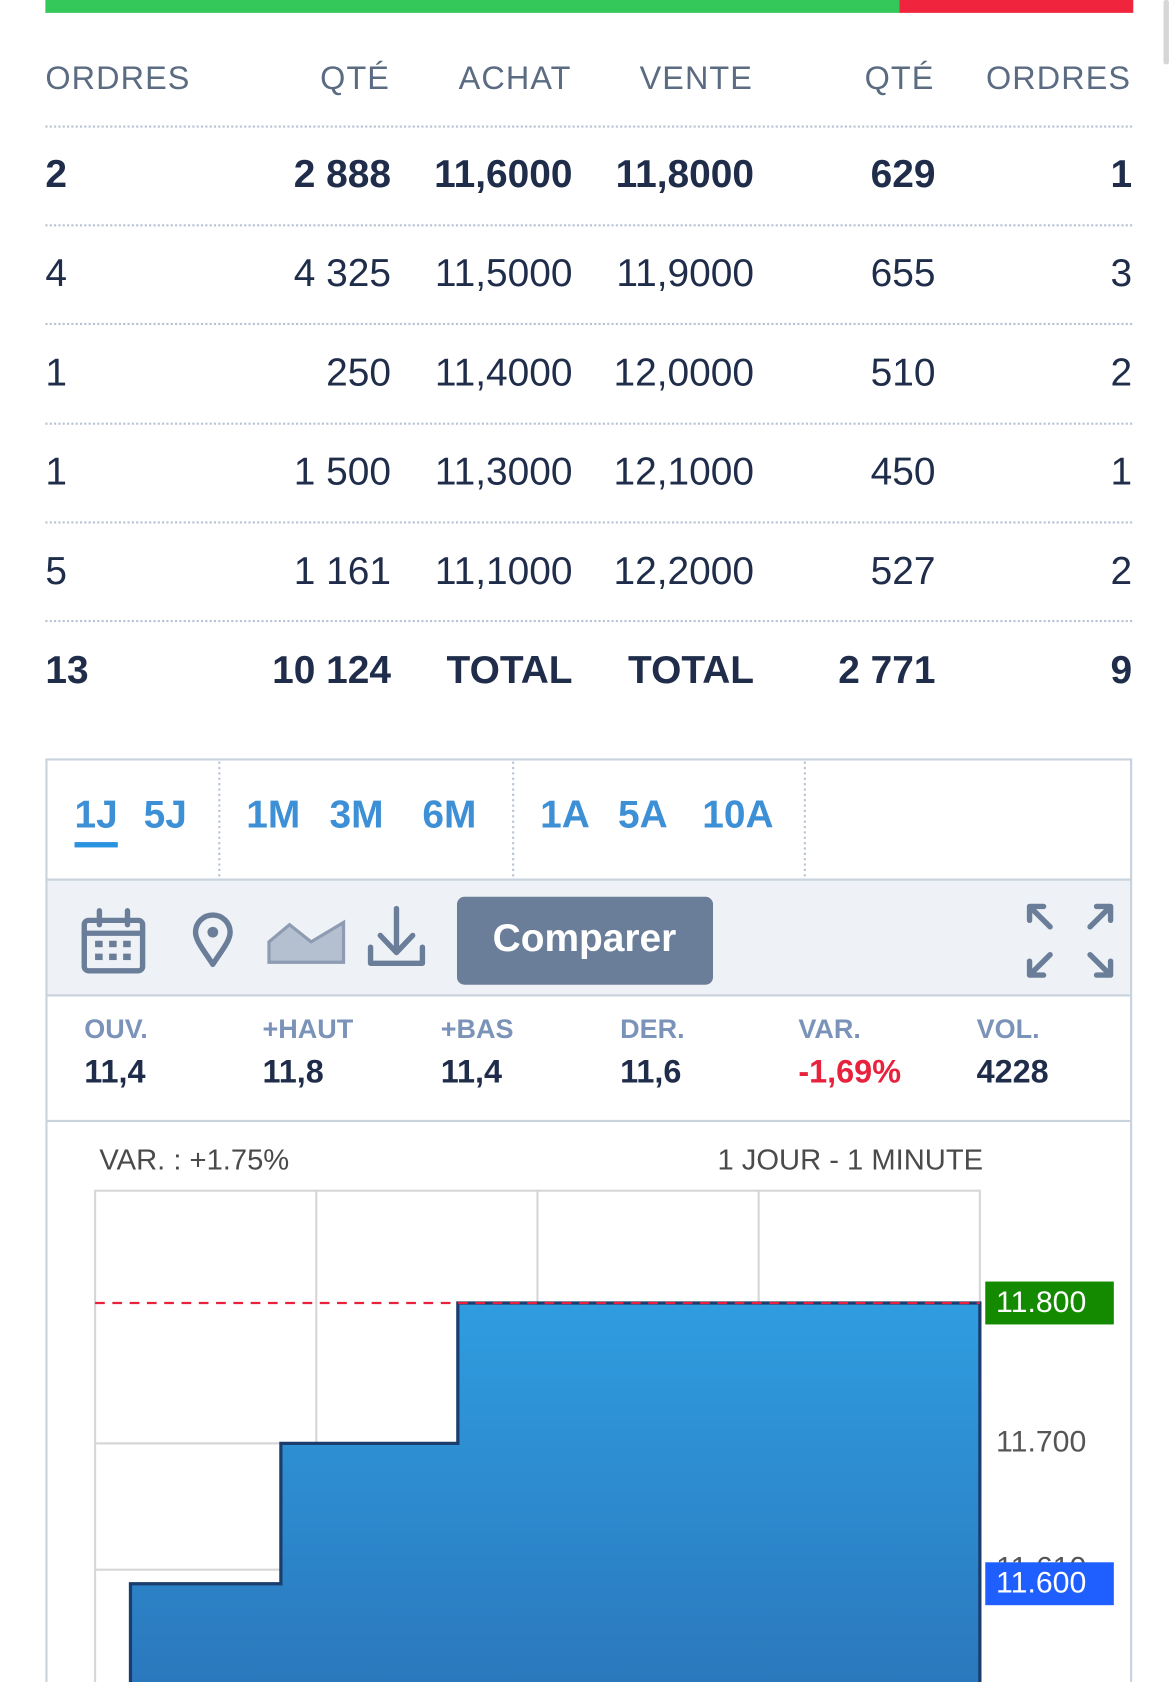  What do you see at coordinates (342, 471) in the screenshot?
I see `order-cell: 1 500` at bounding box center [342, 471].